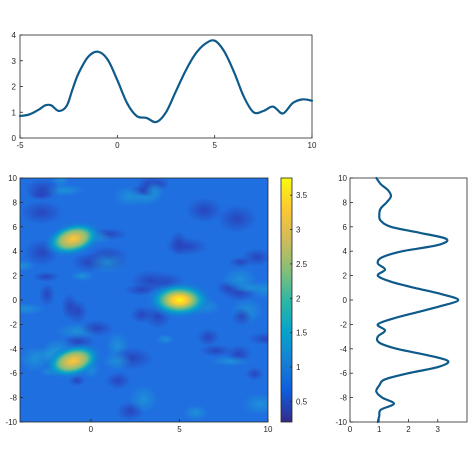  What do you see at coordinates (344, 373) in the screenshot?
I see `right-y-tick-label: -6` at bounding box center [344, 373].